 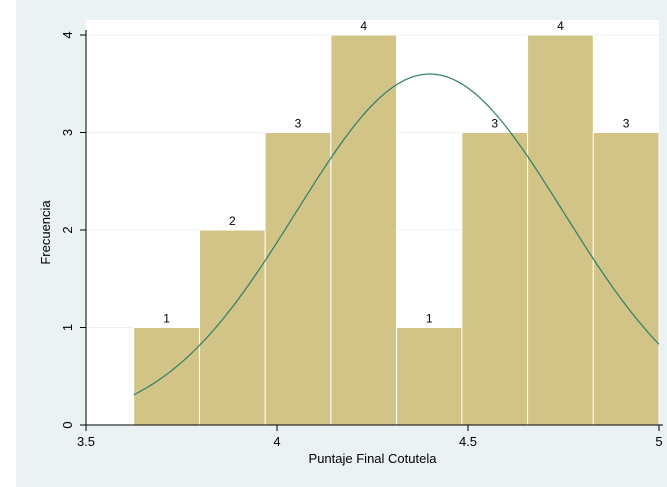 What do you see at coordinates (67, 424) in the screenshot?
I see `y-tick-label-0: 0` at bounding box center [67, 424].